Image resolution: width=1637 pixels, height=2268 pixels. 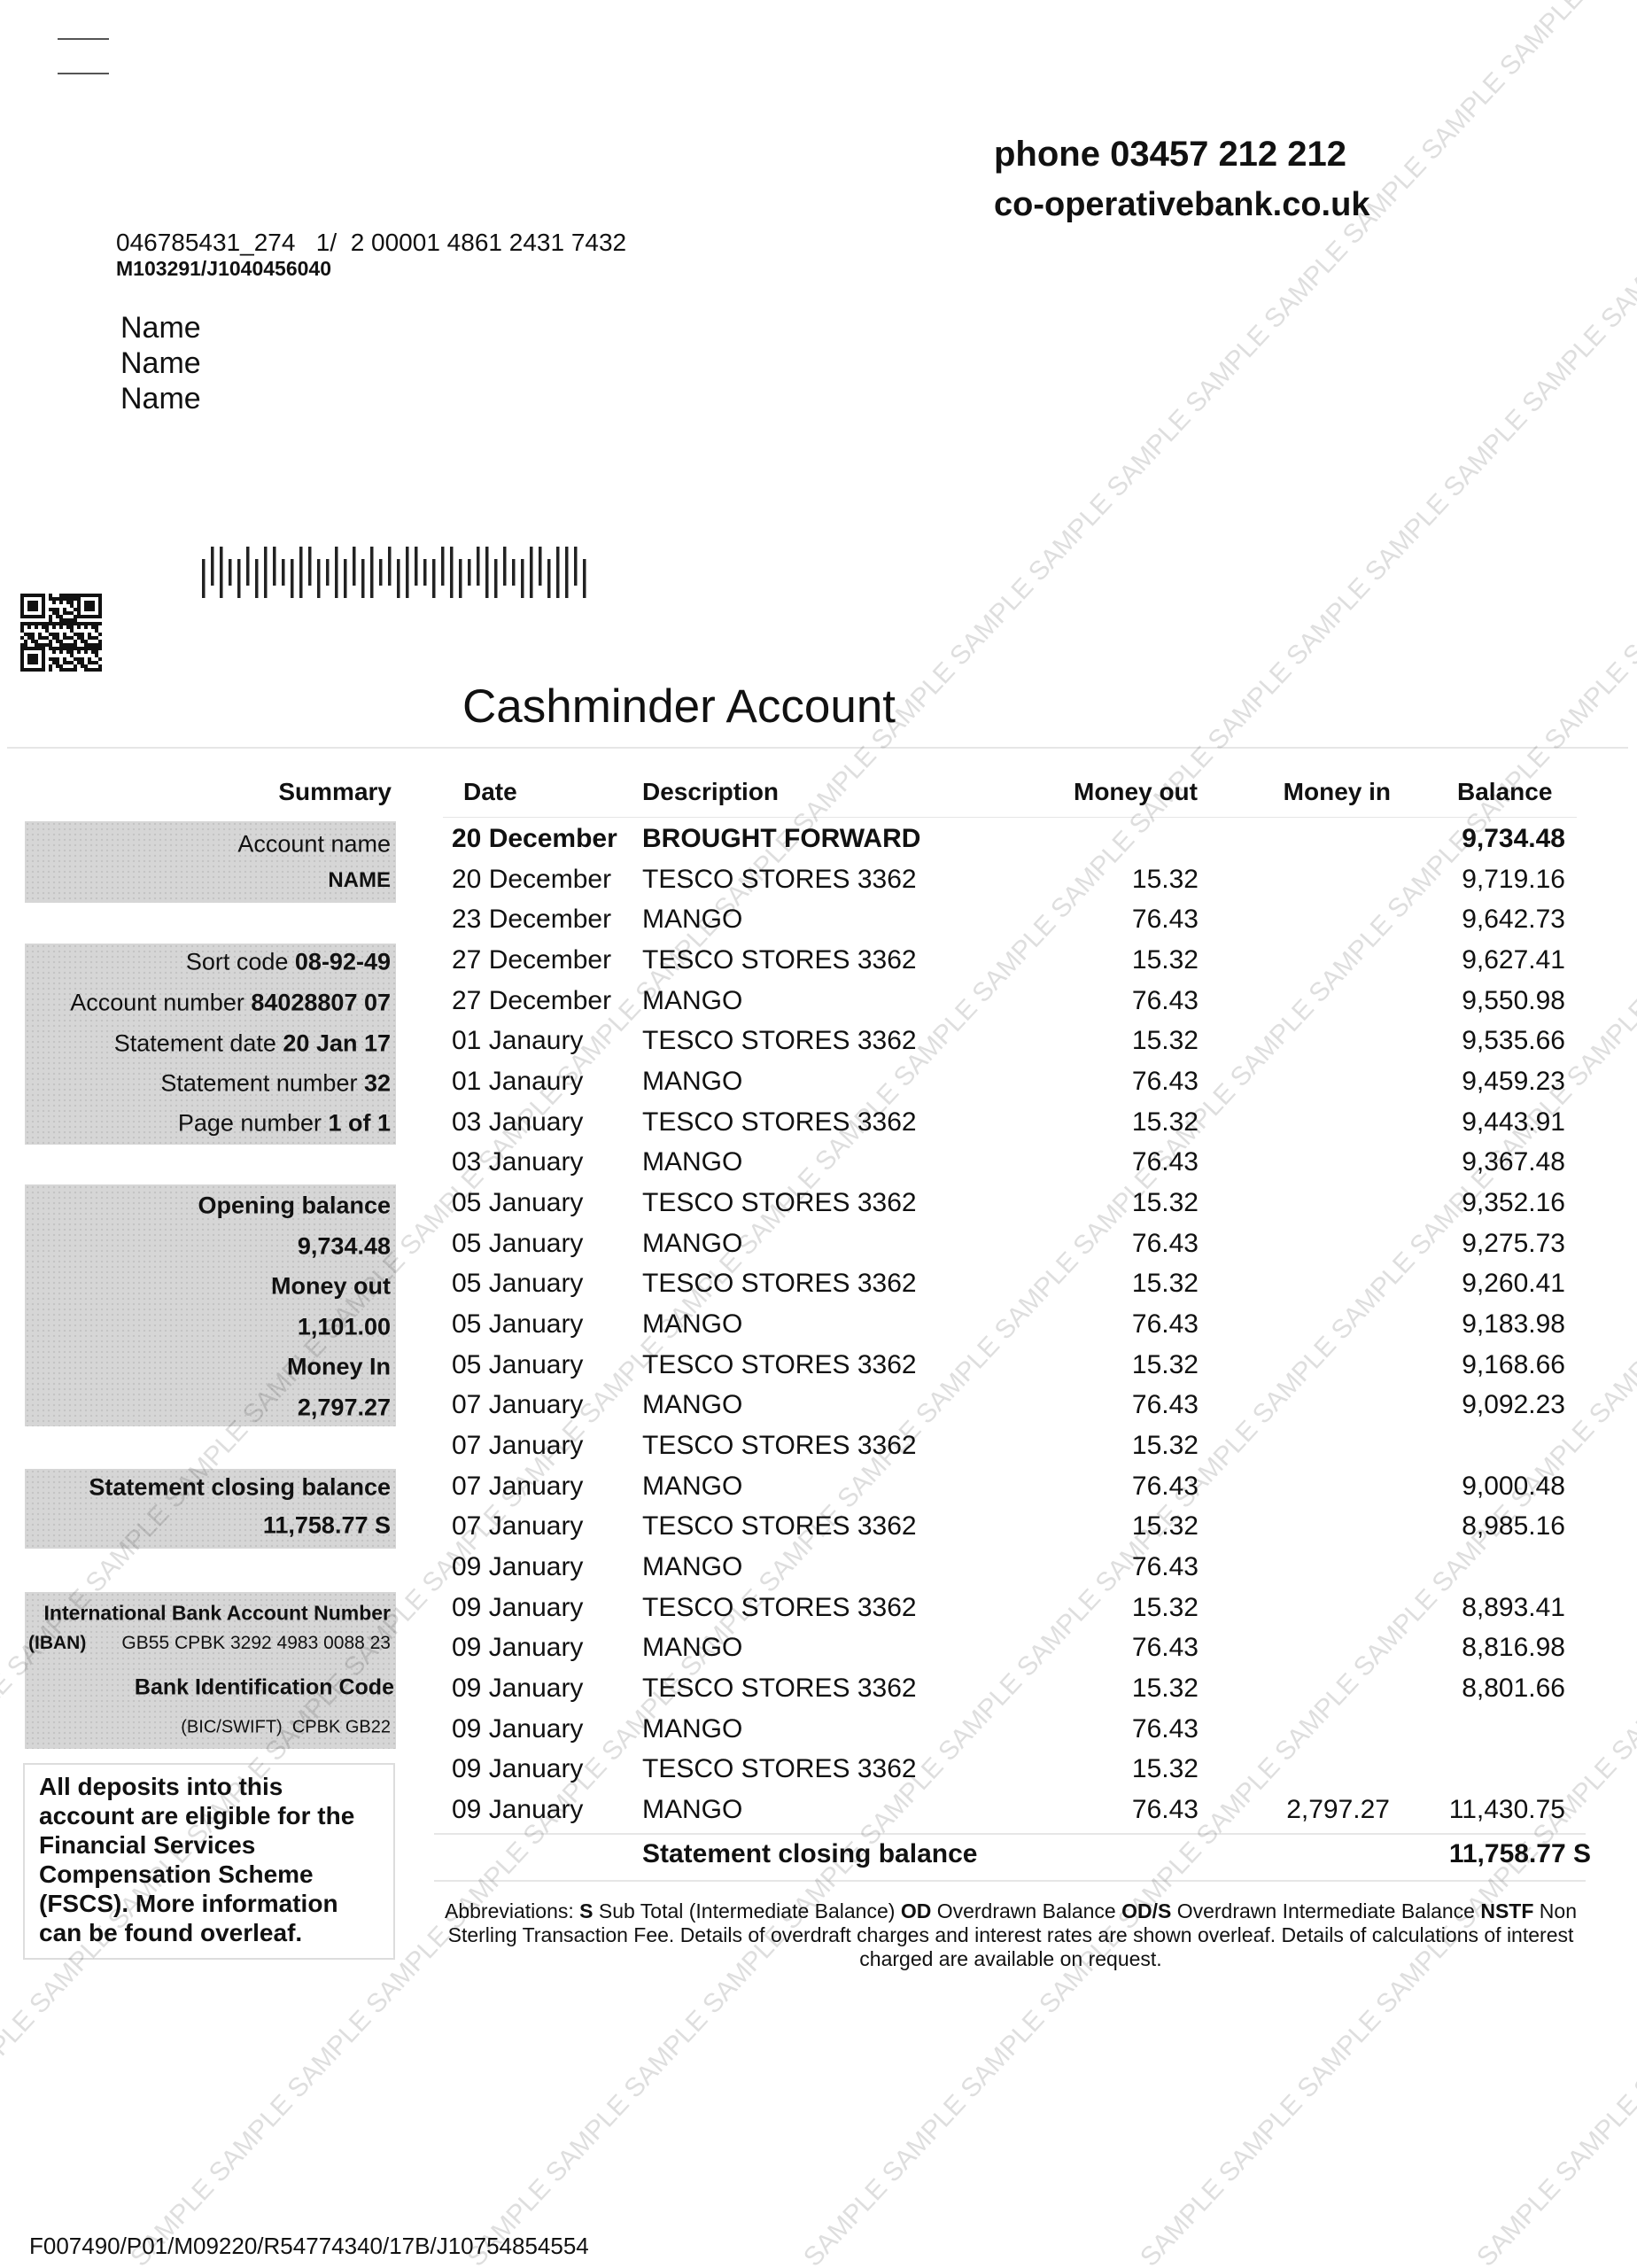 What do you see at coordinates (711, 791) in the screenshot?
I see `column-header-description: Description` at bounding box center [711, 791].